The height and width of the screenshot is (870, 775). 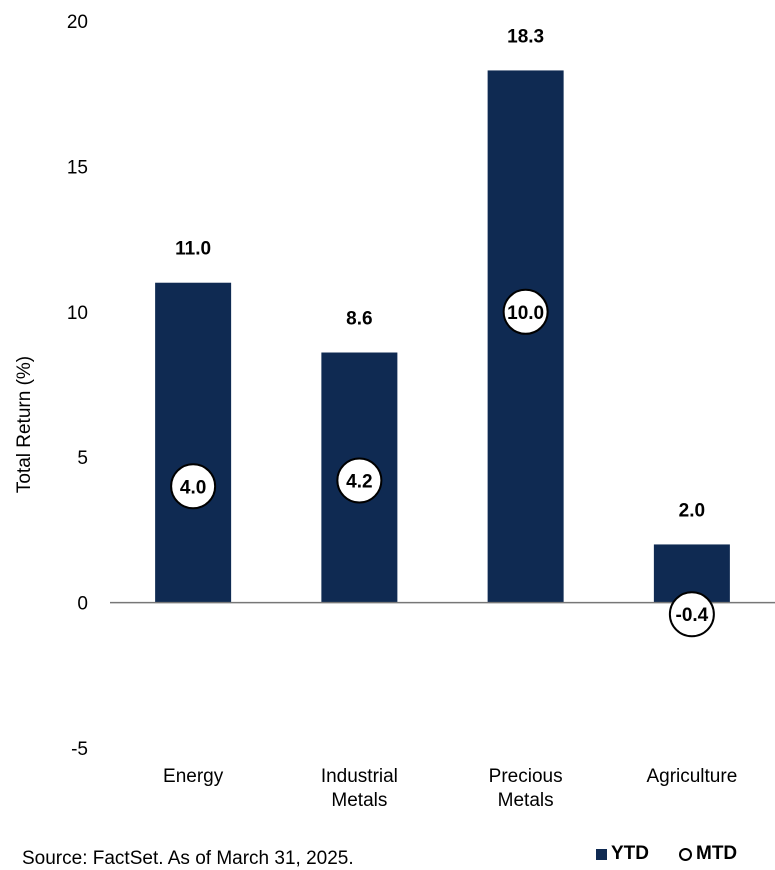 What do you see at coordinates (691, 776) in the screenshot?
I see `category-label: Agriculture` at bounding box center [691, 776].